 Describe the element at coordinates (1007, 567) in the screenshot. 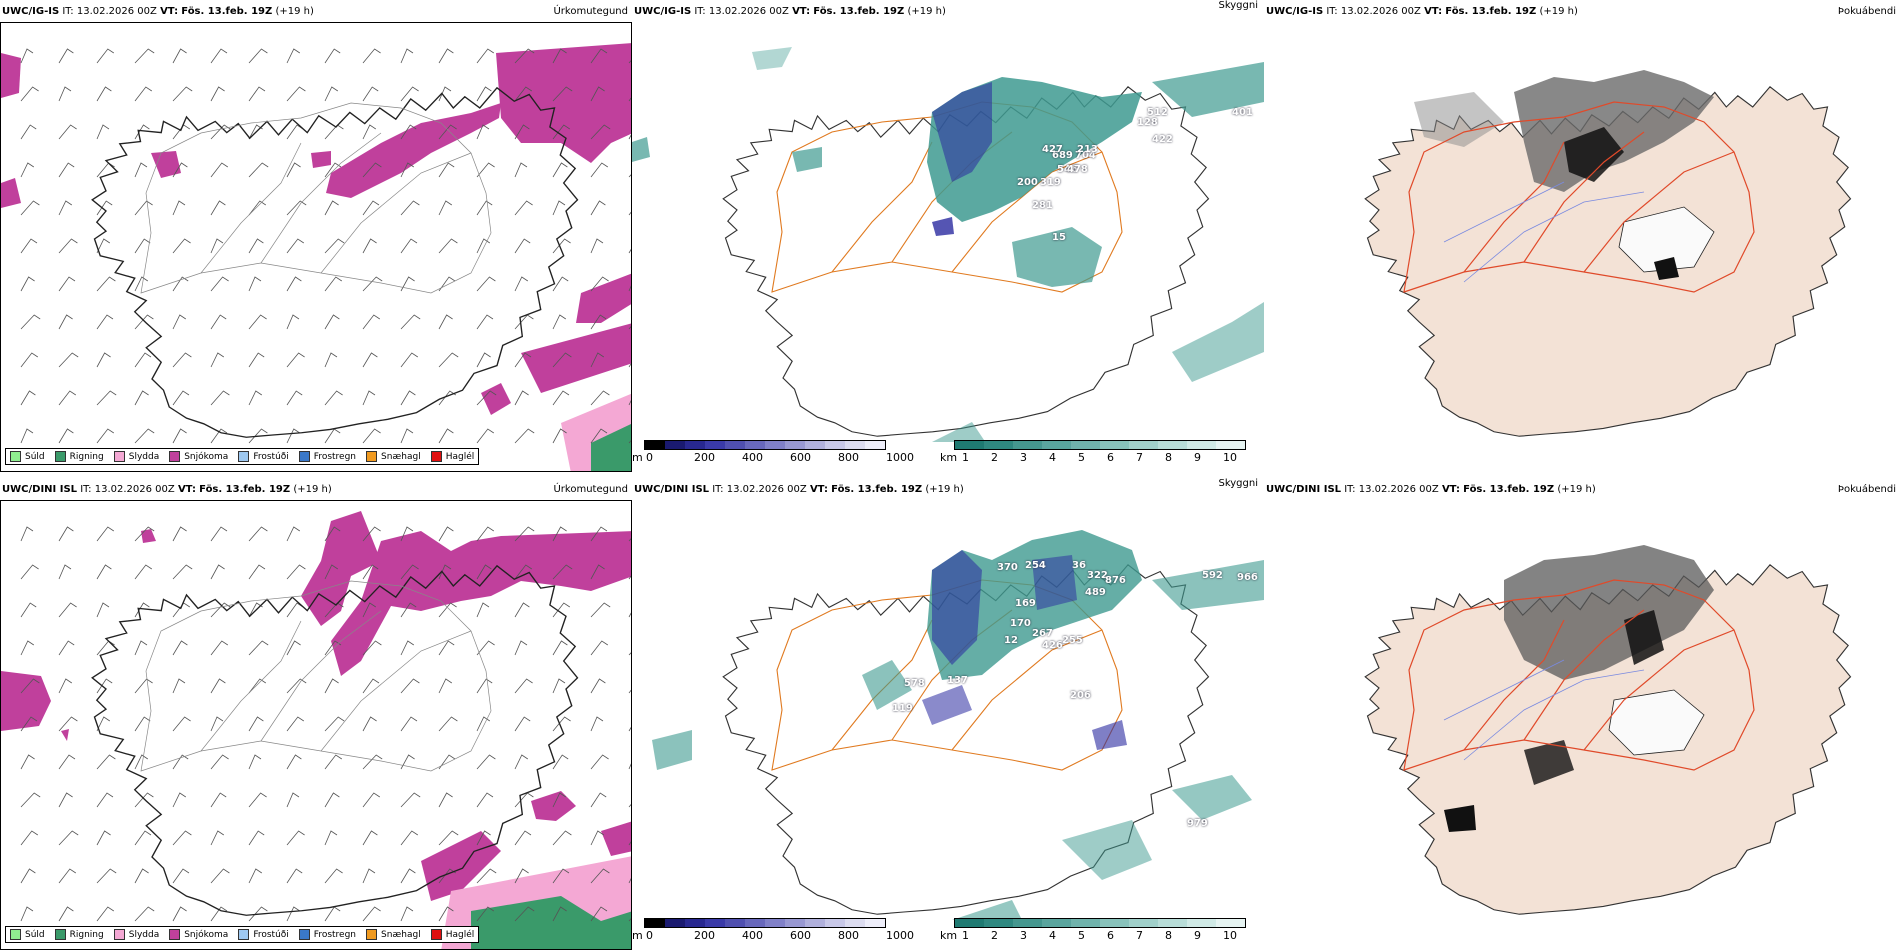

I see `ceiling-value-label: 370` at that location.